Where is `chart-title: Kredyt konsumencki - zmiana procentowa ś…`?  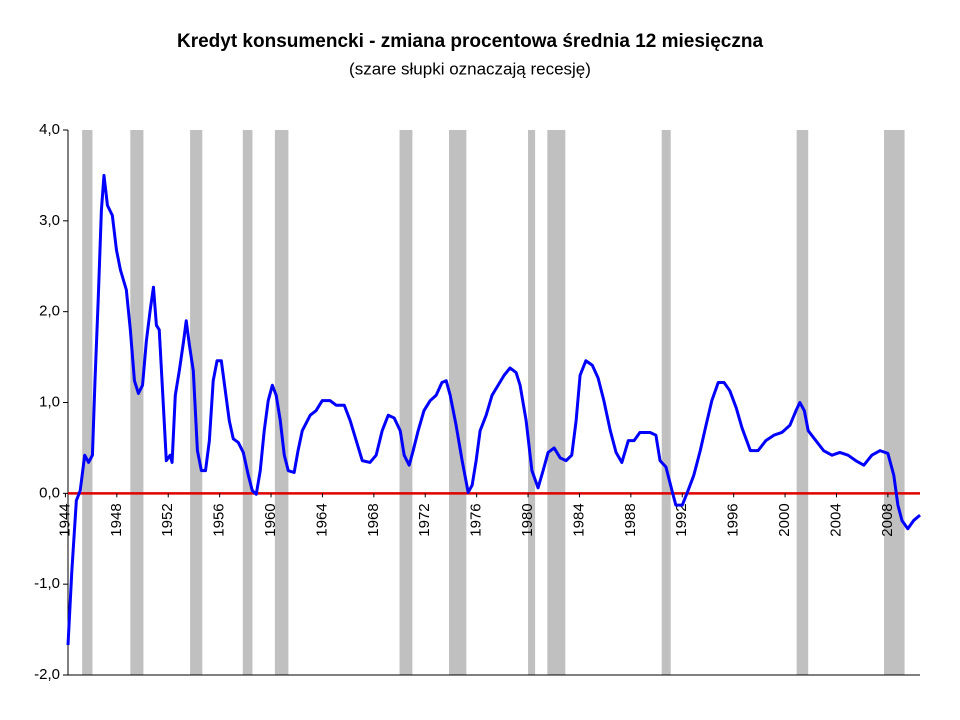 chart-title: Kredyt konsumencki - zmiana procentowa ś… is located at coordinates (470, 41).